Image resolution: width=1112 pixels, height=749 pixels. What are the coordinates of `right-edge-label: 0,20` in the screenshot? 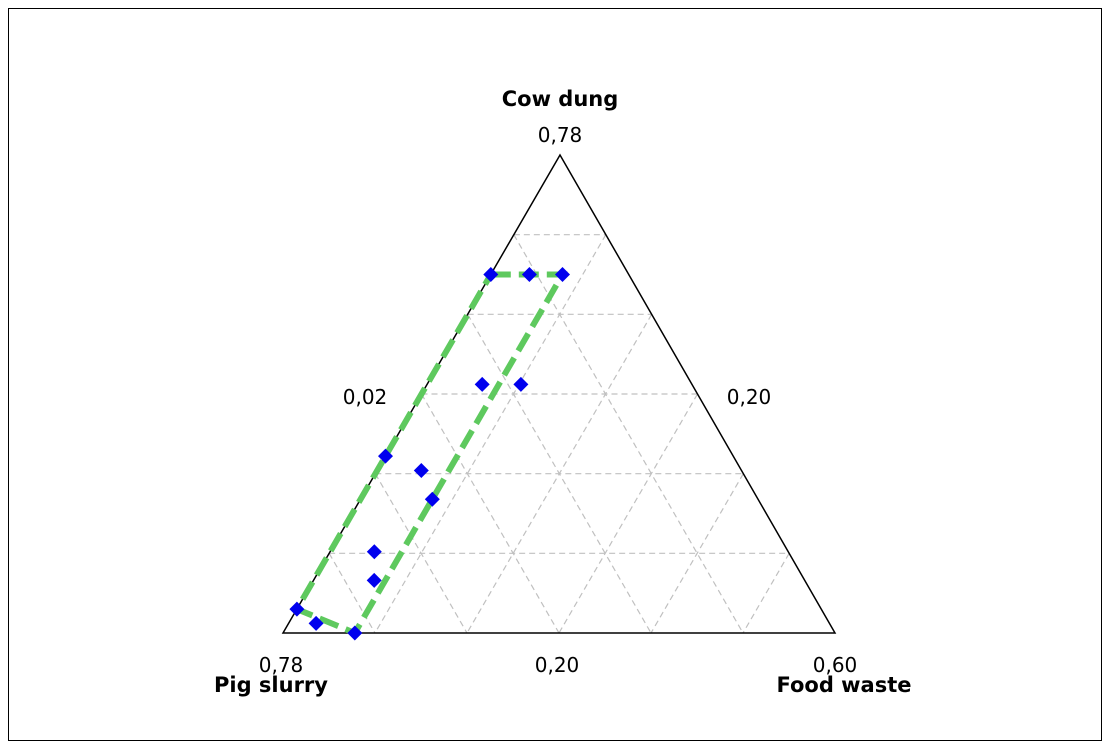 It's located at (749, 397).